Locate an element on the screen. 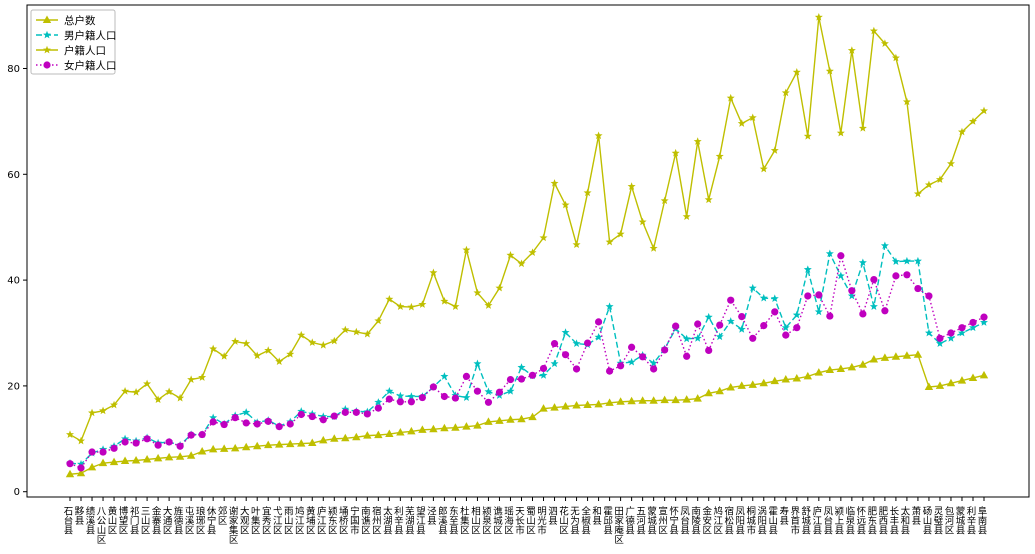 The width and height of the screenshot is (1035, 554). legend-item: 总户数 is located at coordinates (66, 20).